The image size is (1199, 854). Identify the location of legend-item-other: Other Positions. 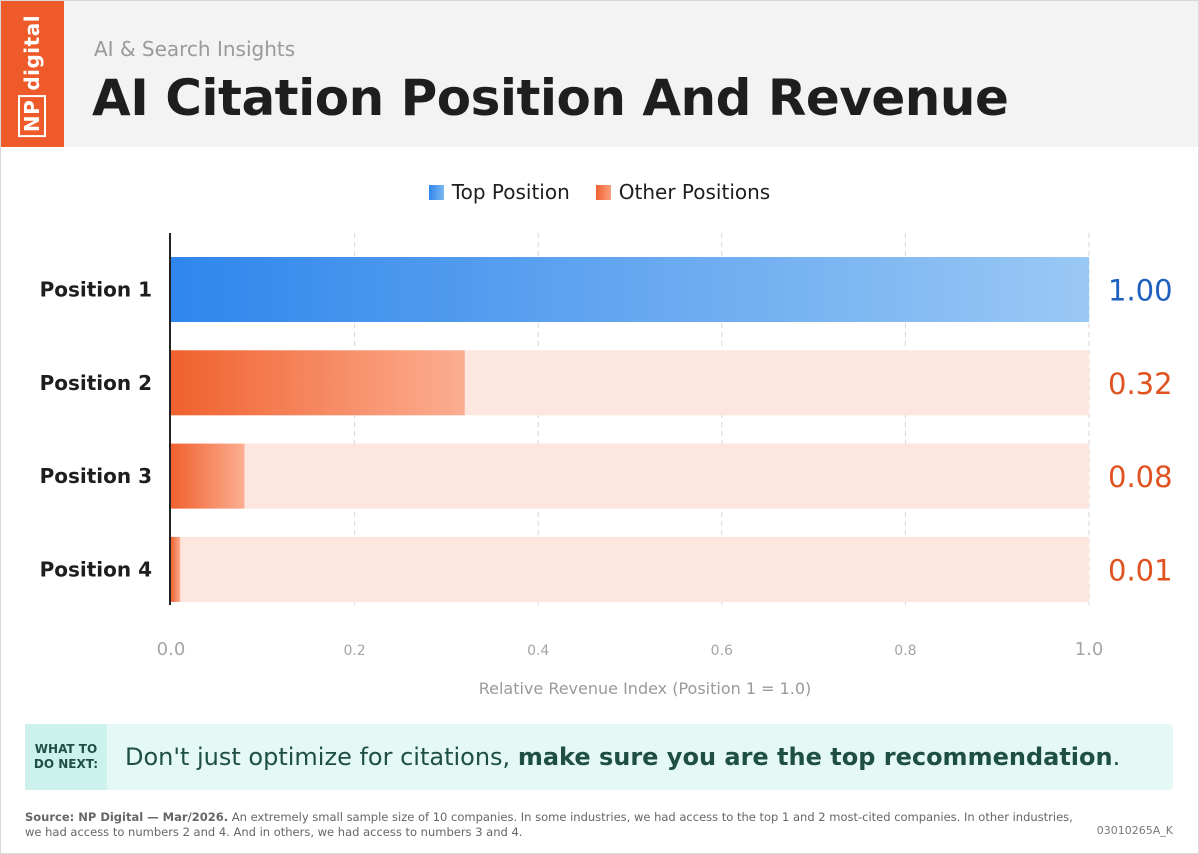
(683, 192).